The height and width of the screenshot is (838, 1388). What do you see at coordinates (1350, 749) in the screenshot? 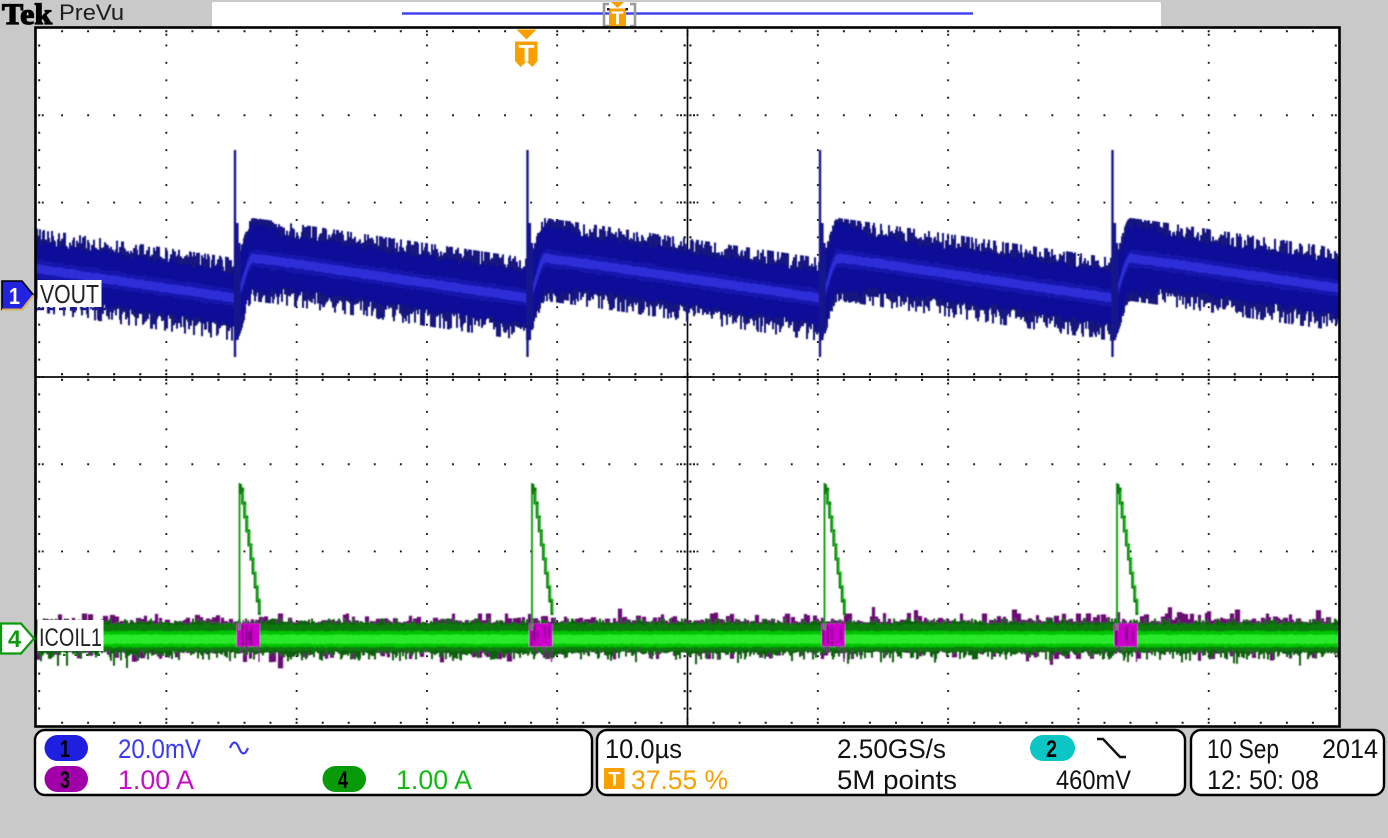
I see `svg-text: 2014` at bounding box center [1350, 749].